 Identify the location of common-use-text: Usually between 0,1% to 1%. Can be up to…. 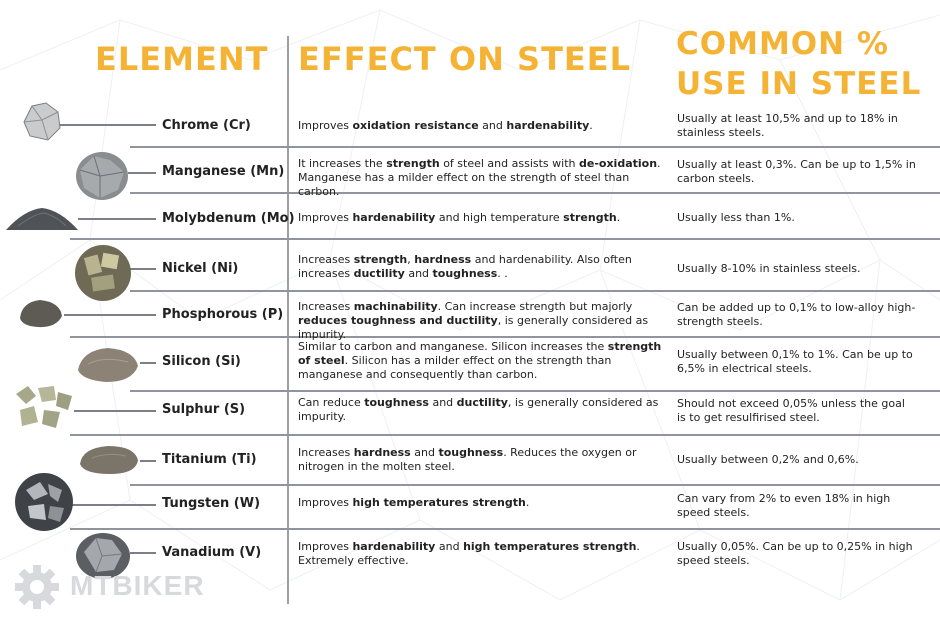
(795, 361).